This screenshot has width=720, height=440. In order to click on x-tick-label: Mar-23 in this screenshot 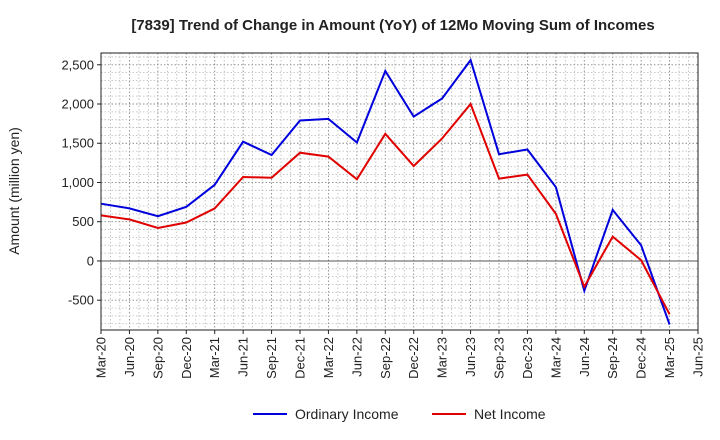, I will do `click(442, 357)`.